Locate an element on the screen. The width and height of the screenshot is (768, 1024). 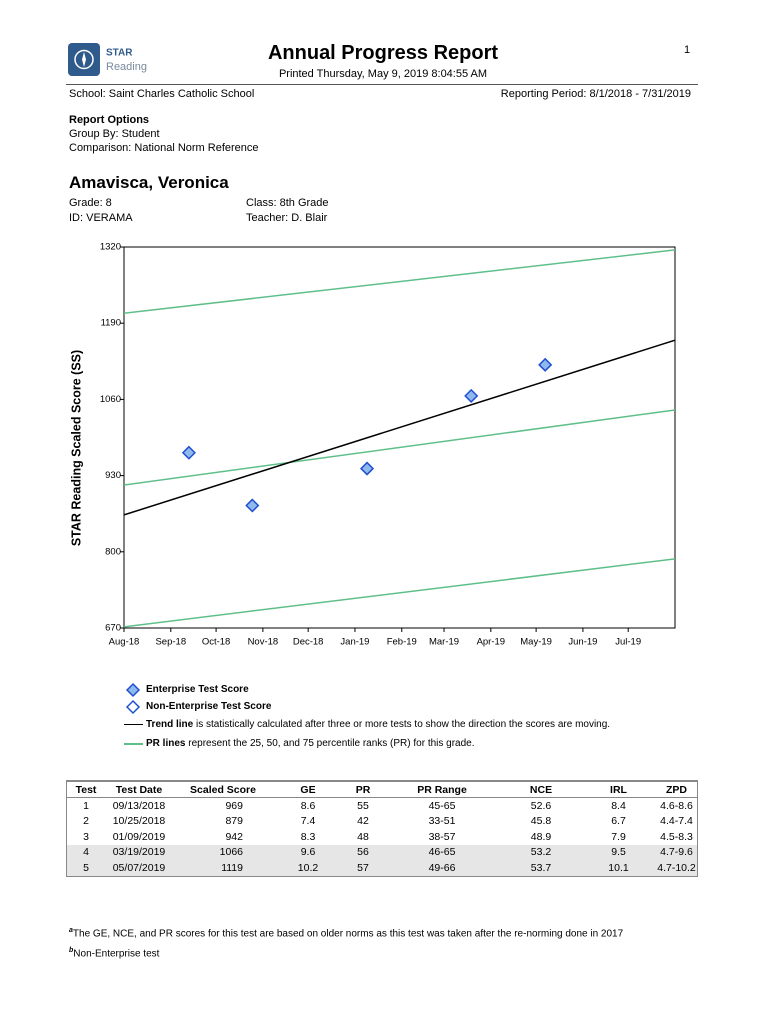
table-cell: 10.2 is located at coordinates (308, 868).